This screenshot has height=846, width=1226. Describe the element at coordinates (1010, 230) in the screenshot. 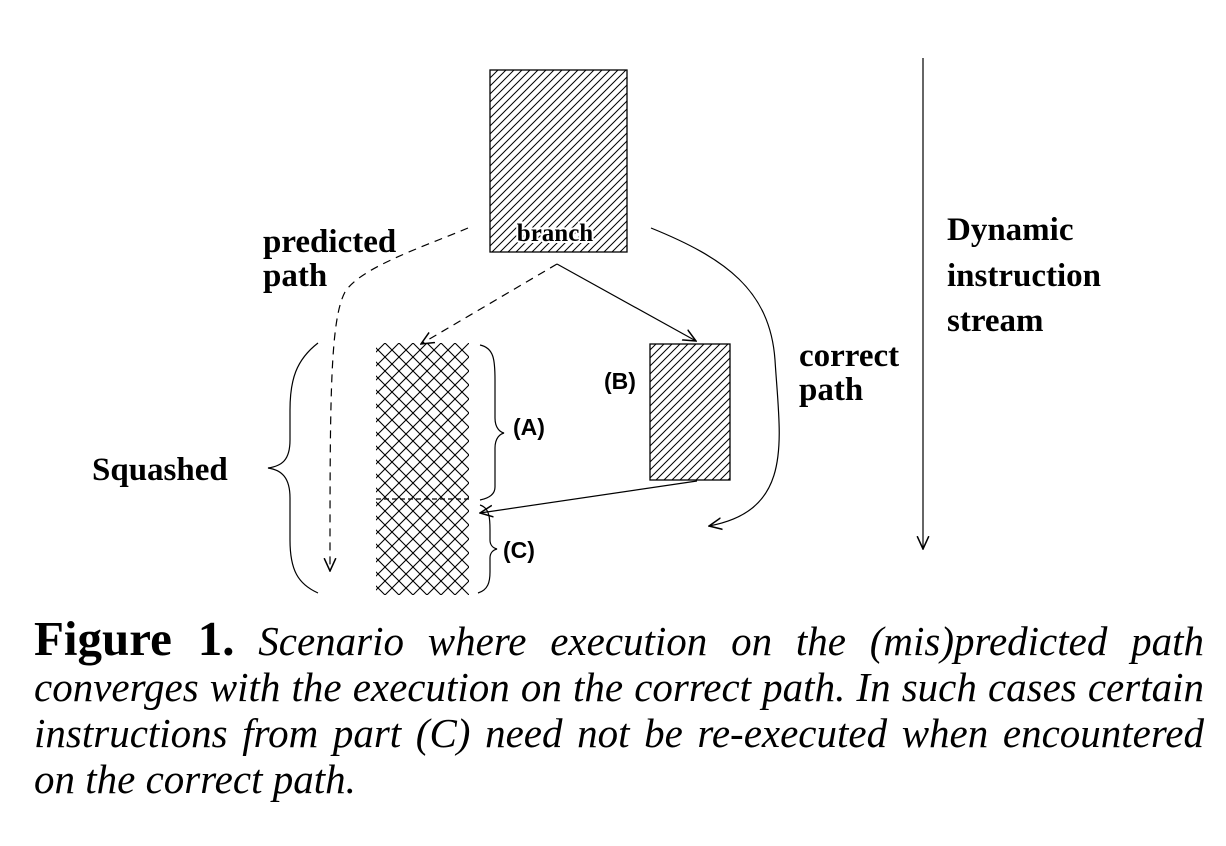

I see `dynamic-stream-label-line1: Dynamic` at that location.